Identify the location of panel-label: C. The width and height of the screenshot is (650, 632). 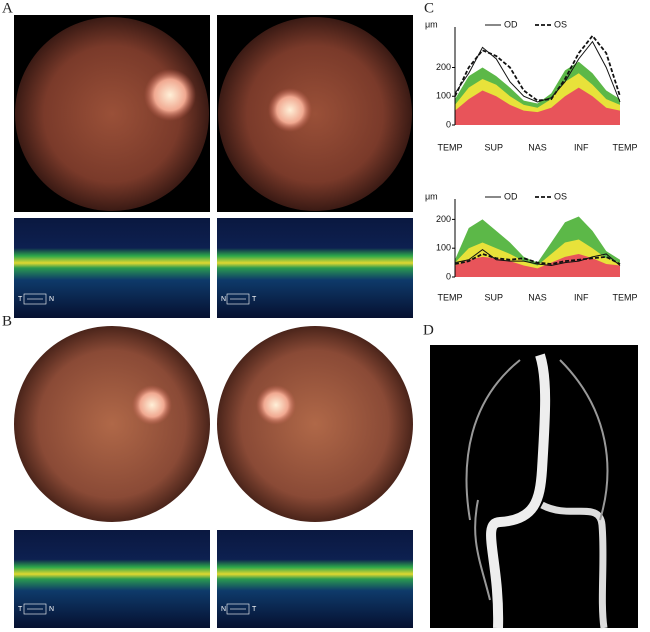
(429, 8).